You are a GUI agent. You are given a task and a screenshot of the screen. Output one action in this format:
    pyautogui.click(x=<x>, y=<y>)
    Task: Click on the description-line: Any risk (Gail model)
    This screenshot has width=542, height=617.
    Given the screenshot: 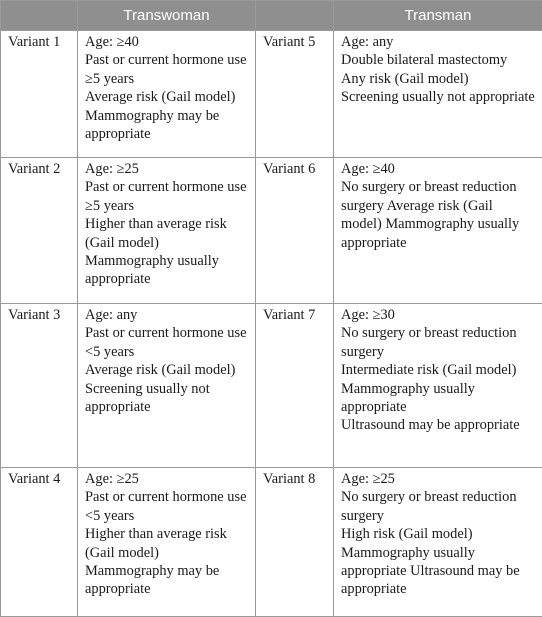 What is the action you would take?
    pyautogui.click(x=405, y=78)
    